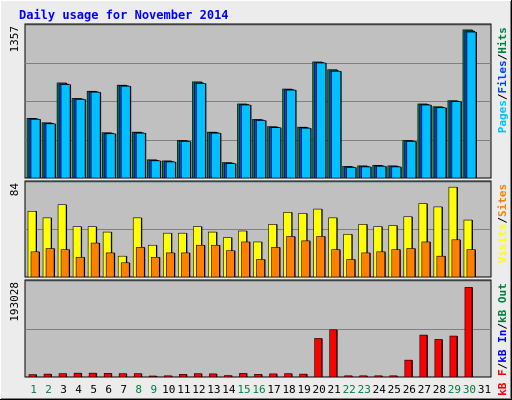 Image resolution: width=512 pixels, height=400 pixels. What do you see at coordinates (288, 389) in the screenshot?
I see `x-tick-label: 18` at bounding box center [288, 389].